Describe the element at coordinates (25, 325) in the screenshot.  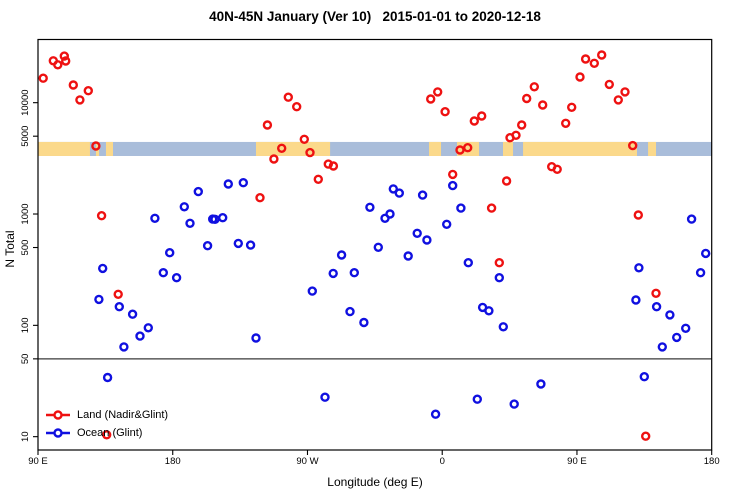
I see `y-tick-label: 100` at that location.